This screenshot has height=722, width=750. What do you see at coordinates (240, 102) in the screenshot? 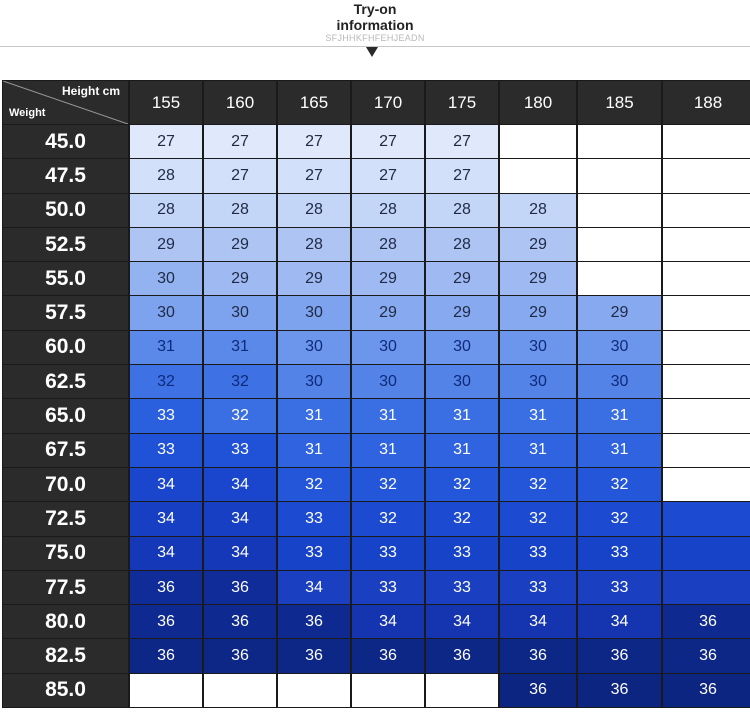
I see `height-header-cell: 160` at bounding box center [240, 102].